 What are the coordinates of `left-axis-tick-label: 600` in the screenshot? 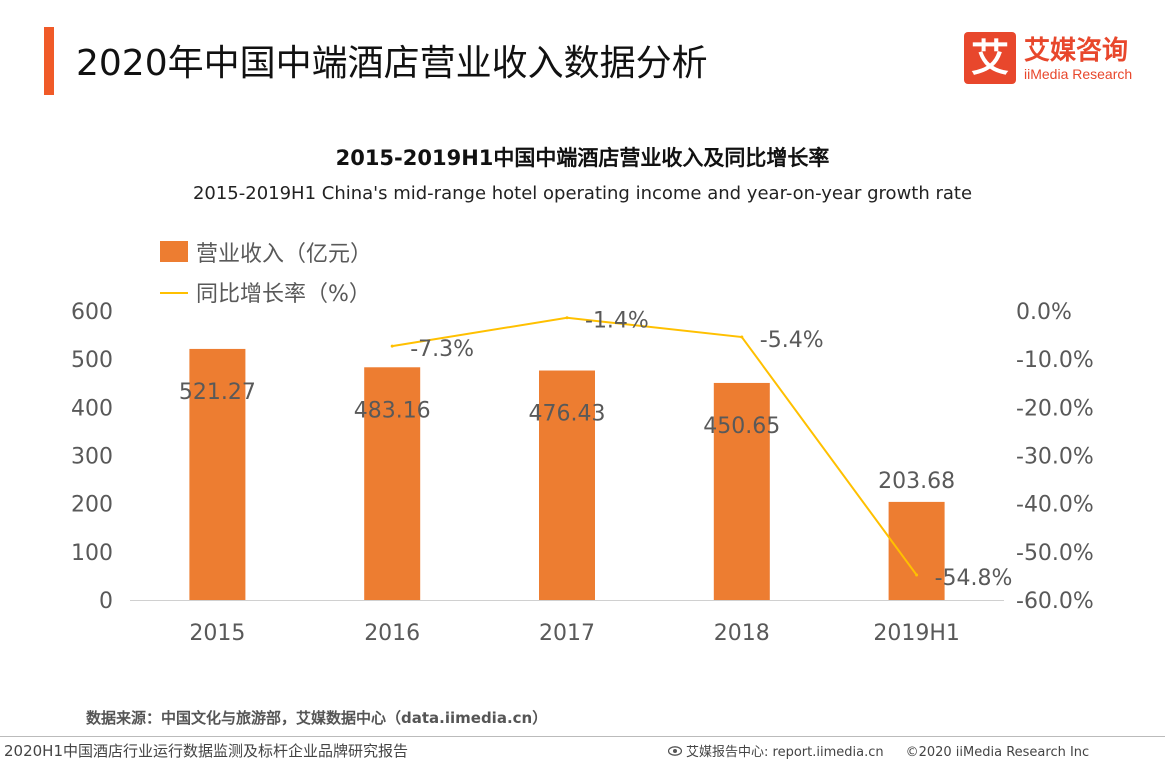 It's located at (92, 312).